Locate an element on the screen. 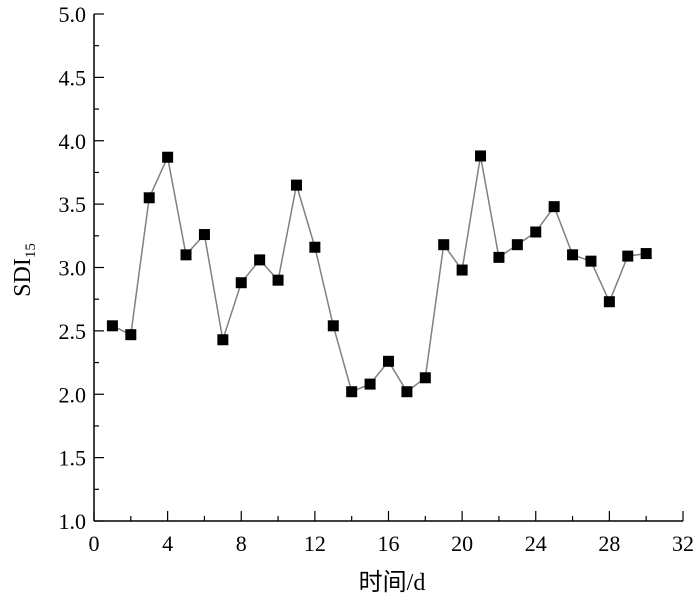 This screenshot has height=601, width=700. x-tick-label: 8 is located at coordinates (241, 543).